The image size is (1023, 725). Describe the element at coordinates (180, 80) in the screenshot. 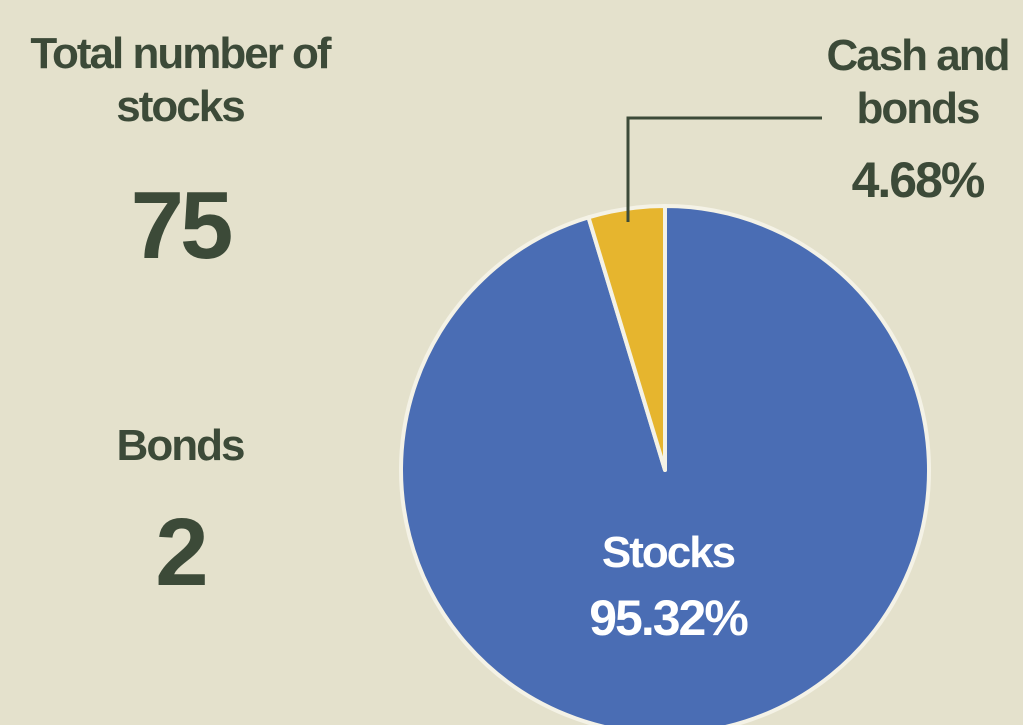

I see `stat-label: Total number of stocks` at that location.